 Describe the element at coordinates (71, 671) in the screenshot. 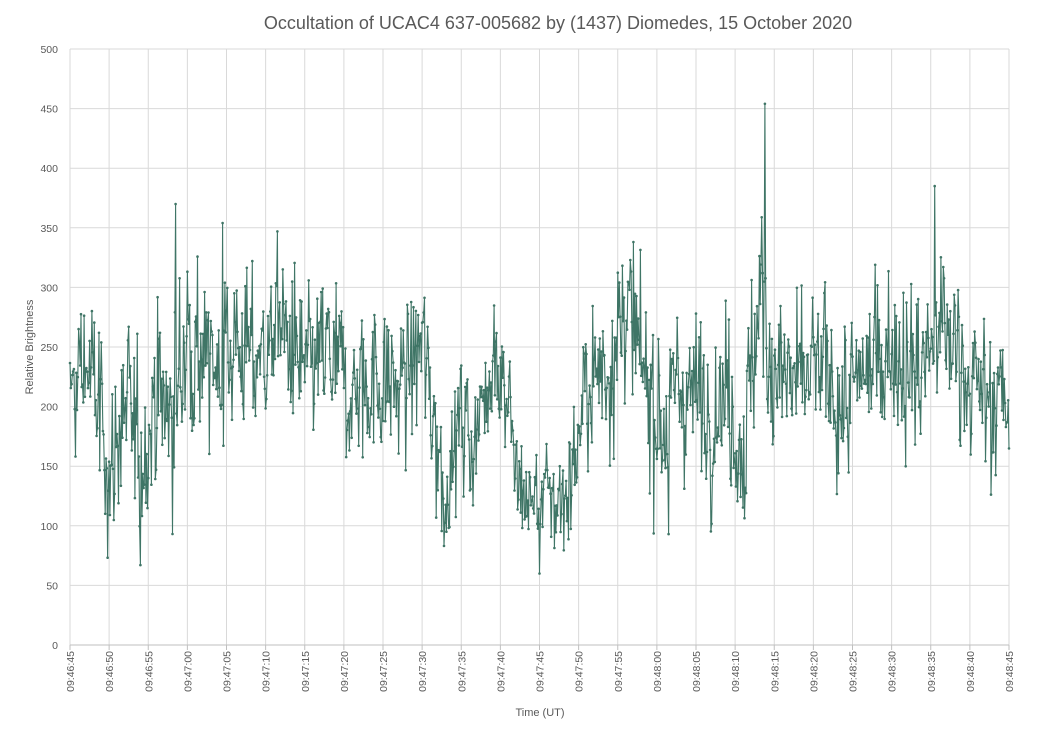

I see `x-tick-label: 09:46:45` at that location.